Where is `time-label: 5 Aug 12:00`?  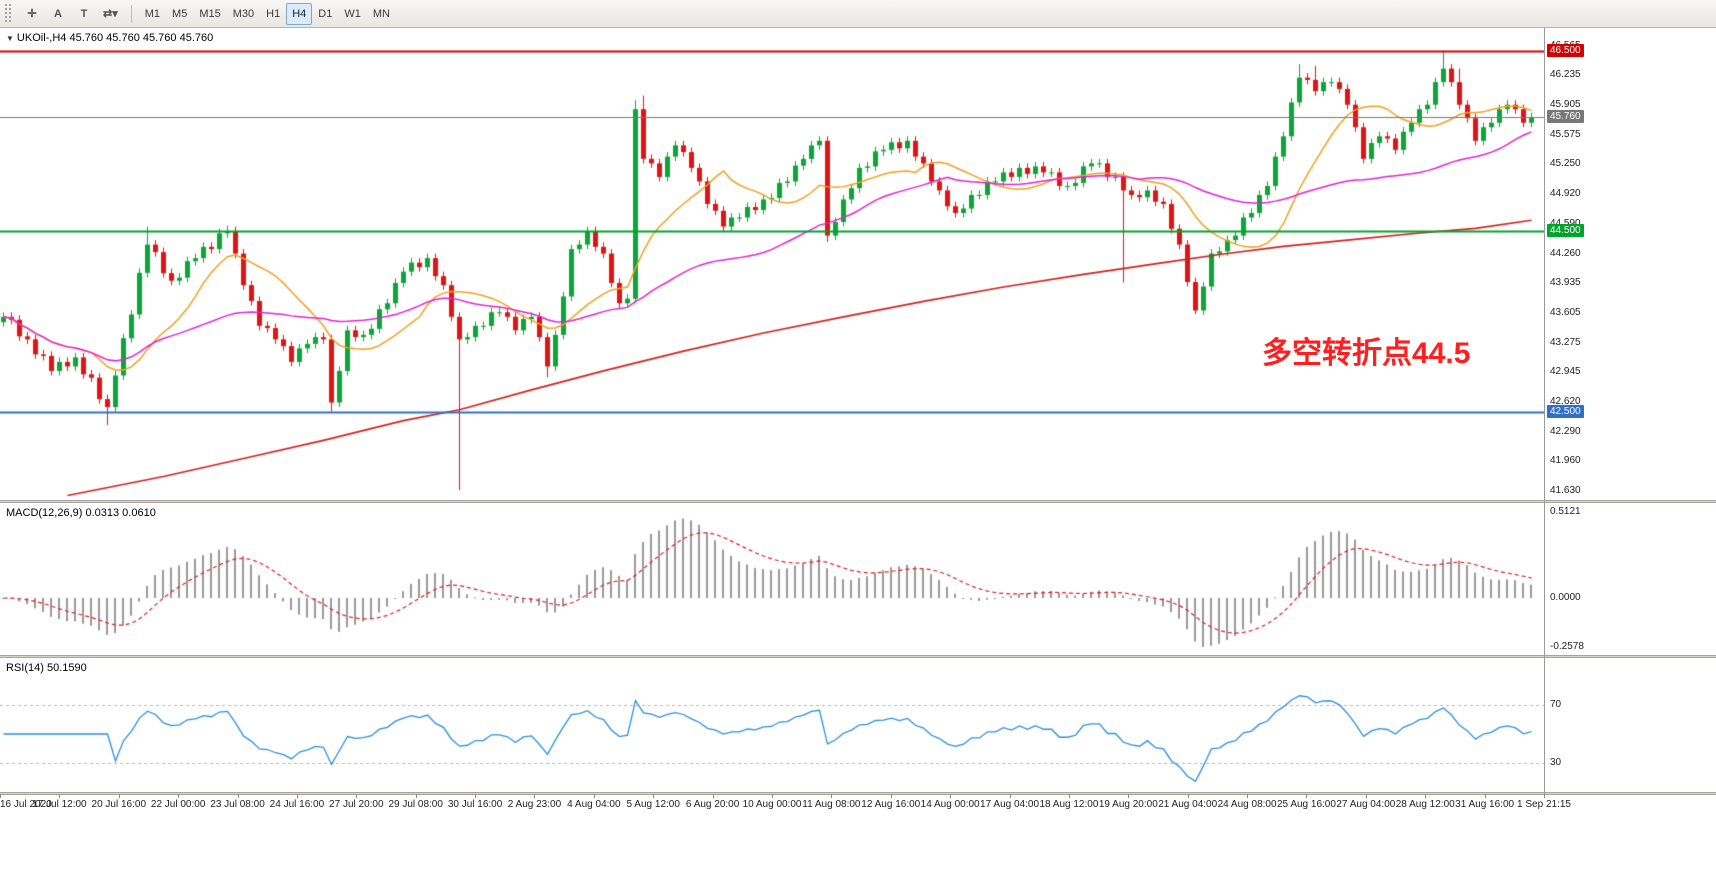
time-label: 5 Aug 12:00 is located at coordinates (653, 804).